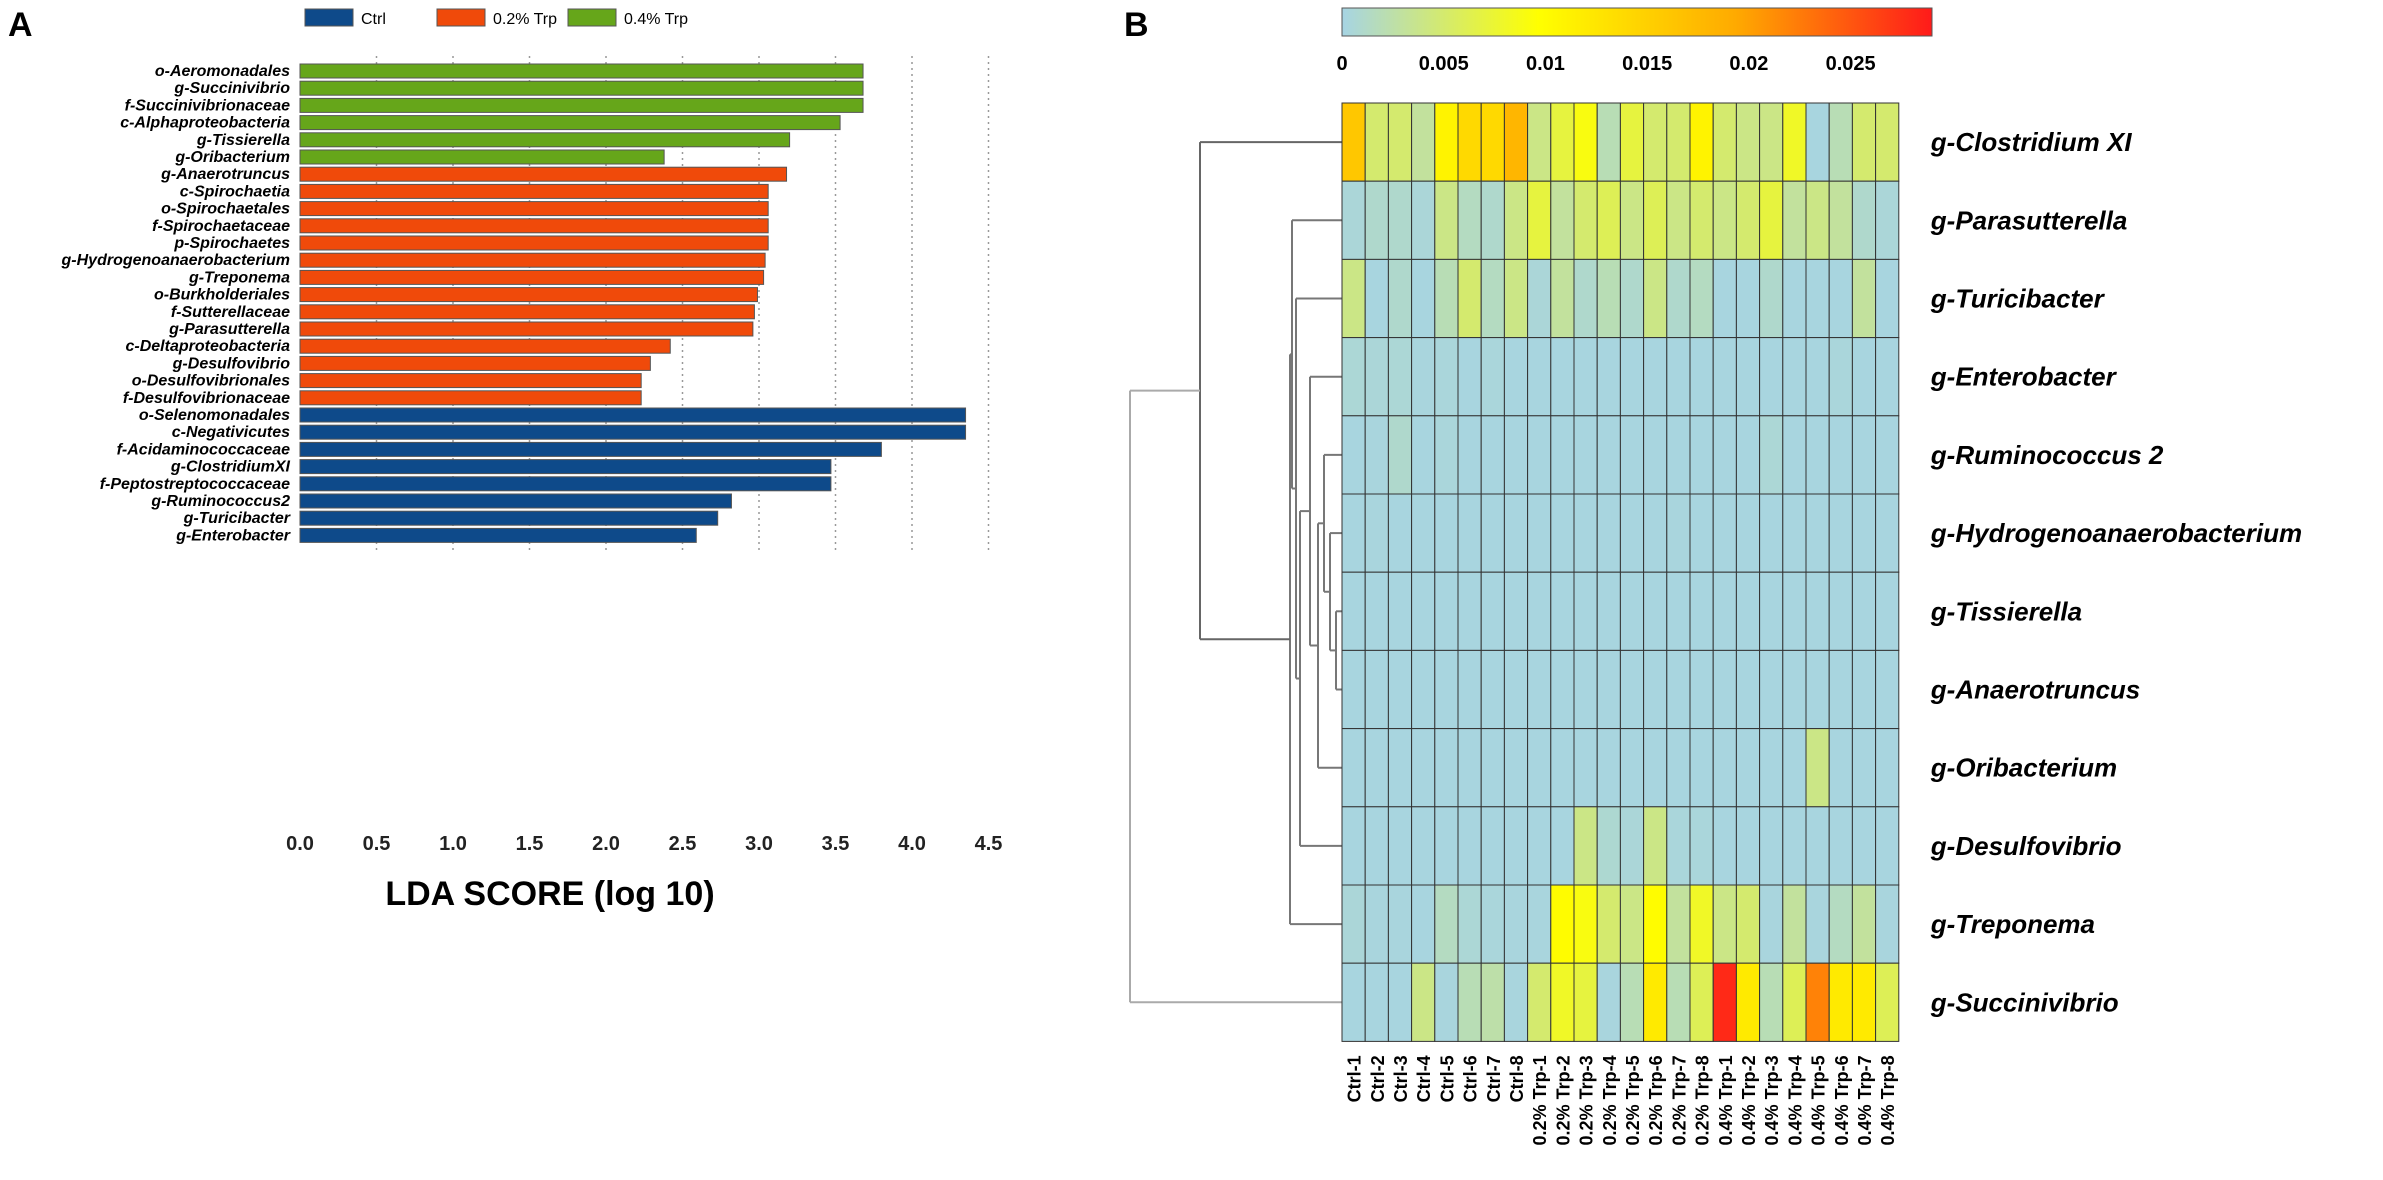  Describe the element at coordinates (235, 191) in the screenshot. I see `lda-bar-label: c-Spirochaetia` at that location.